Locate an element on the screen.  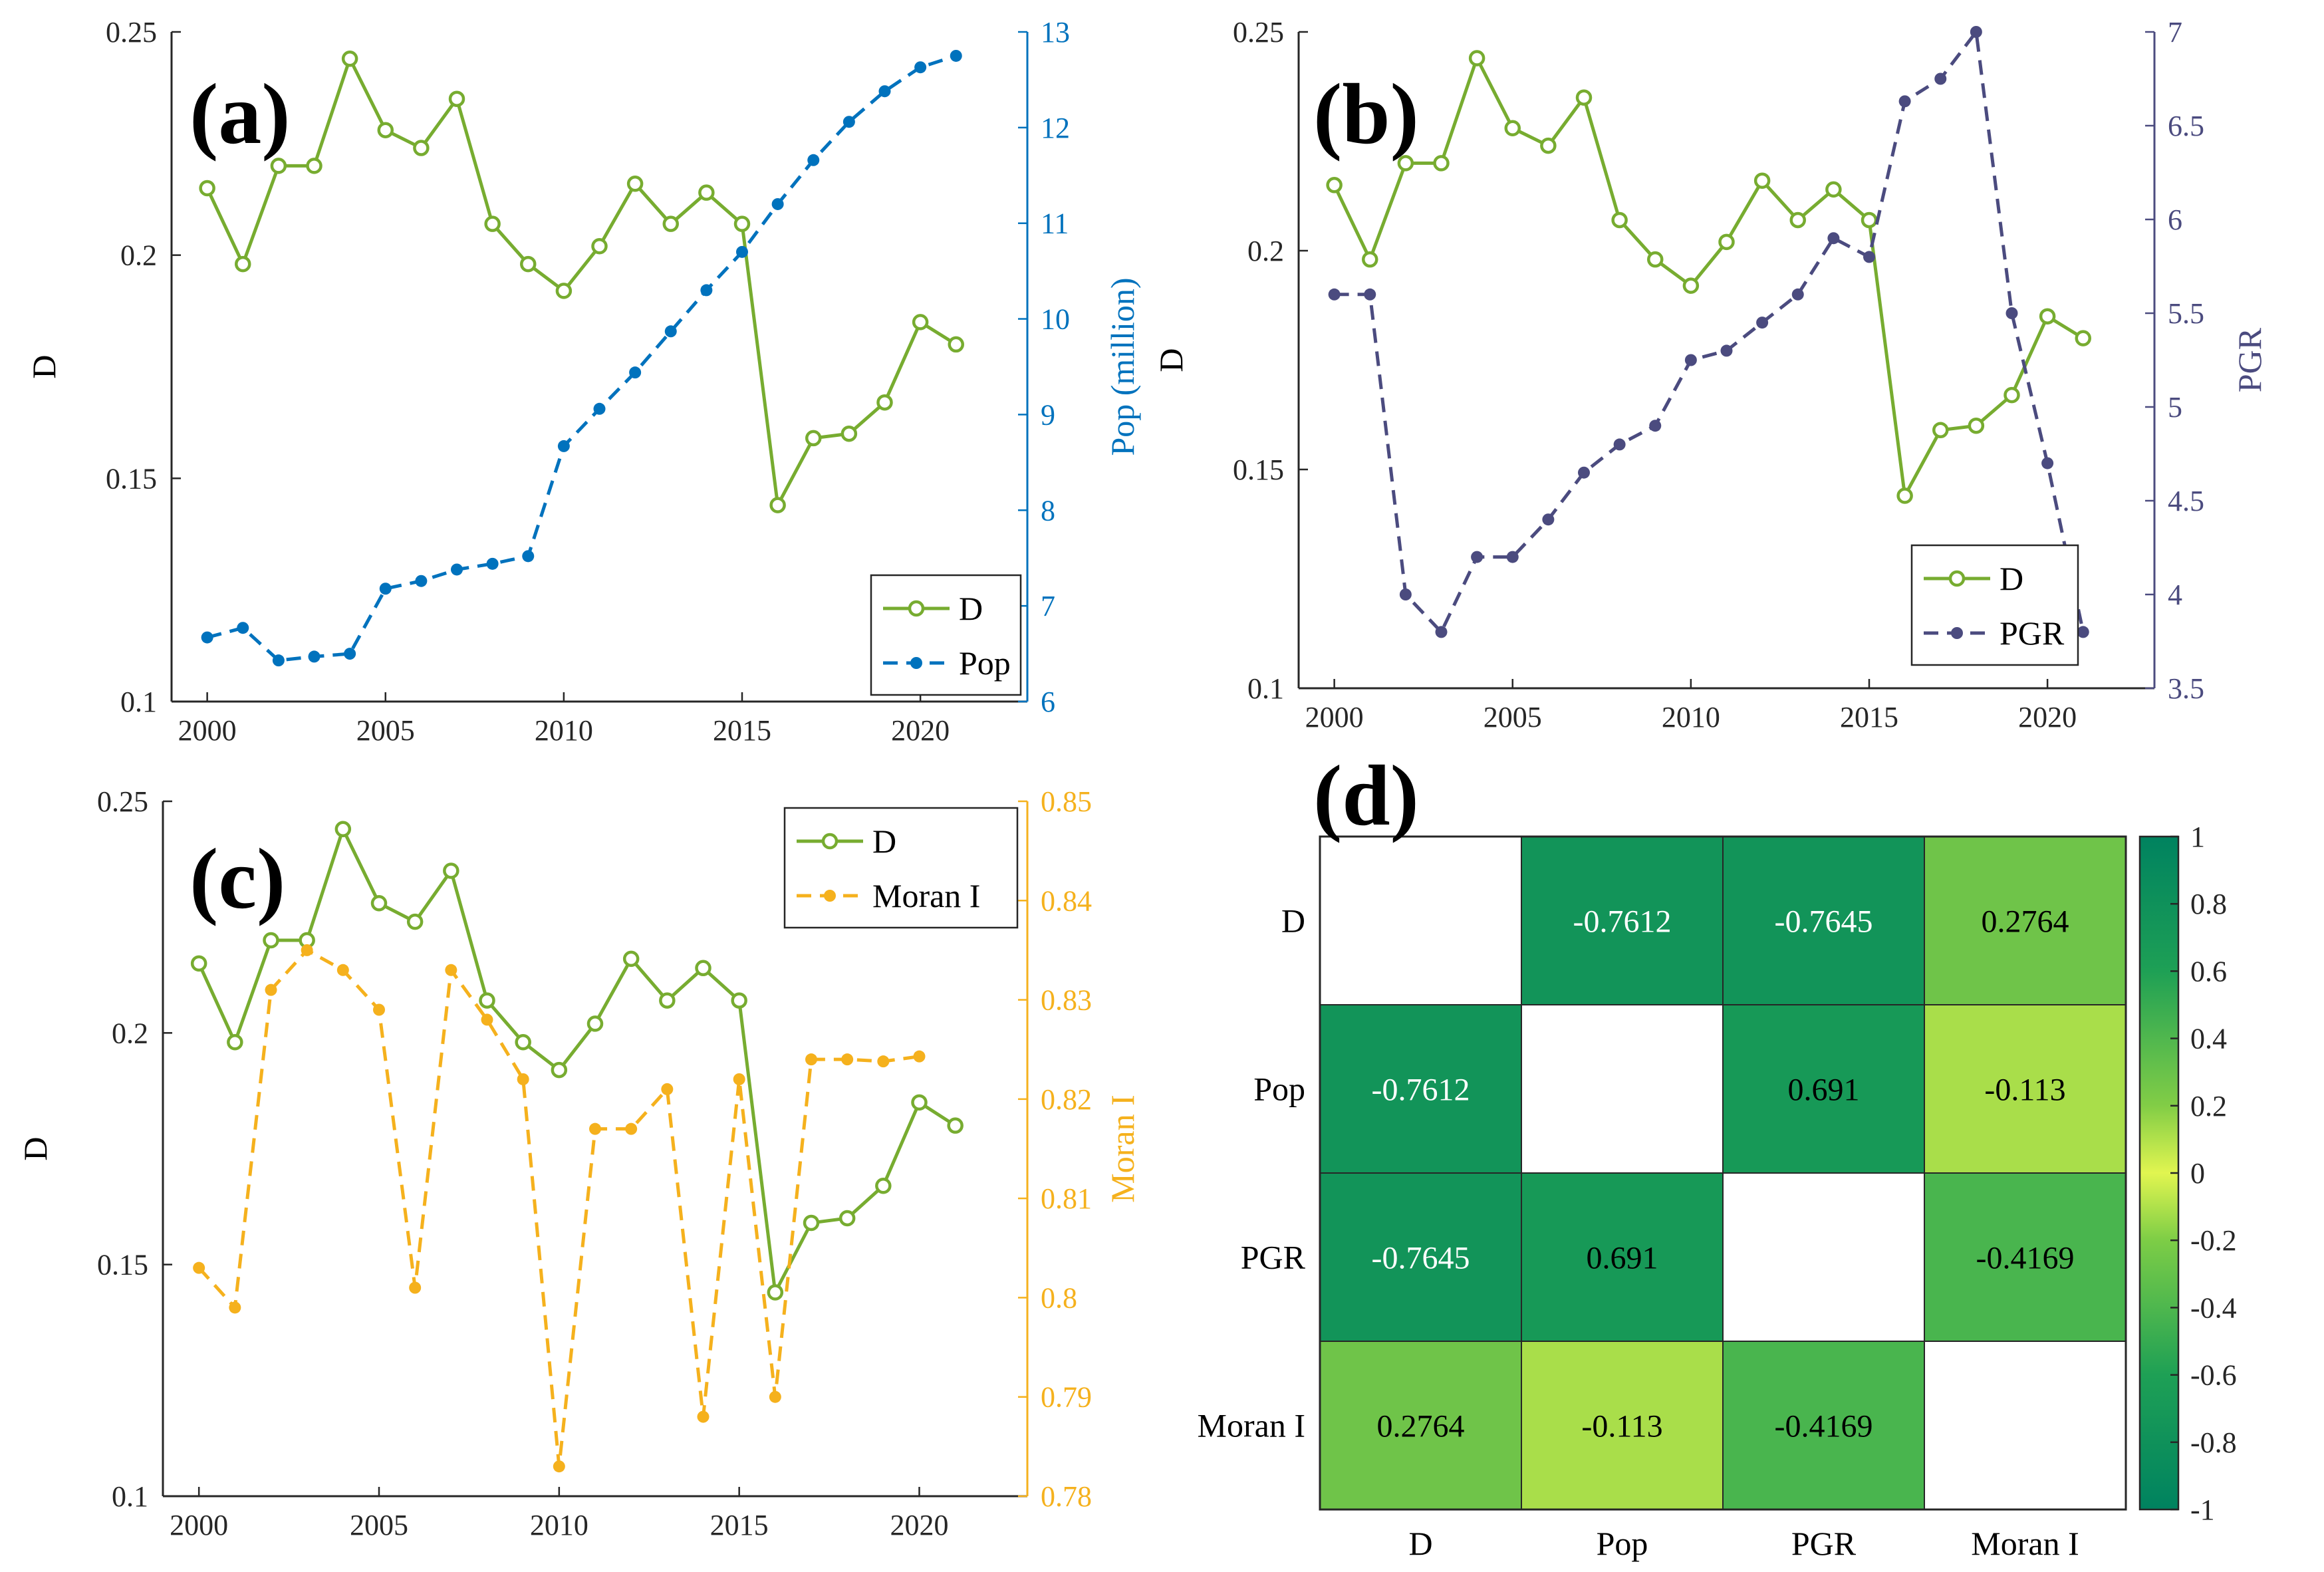
right-tick-label: 0.79 is located at coordinates (1066, 1397).